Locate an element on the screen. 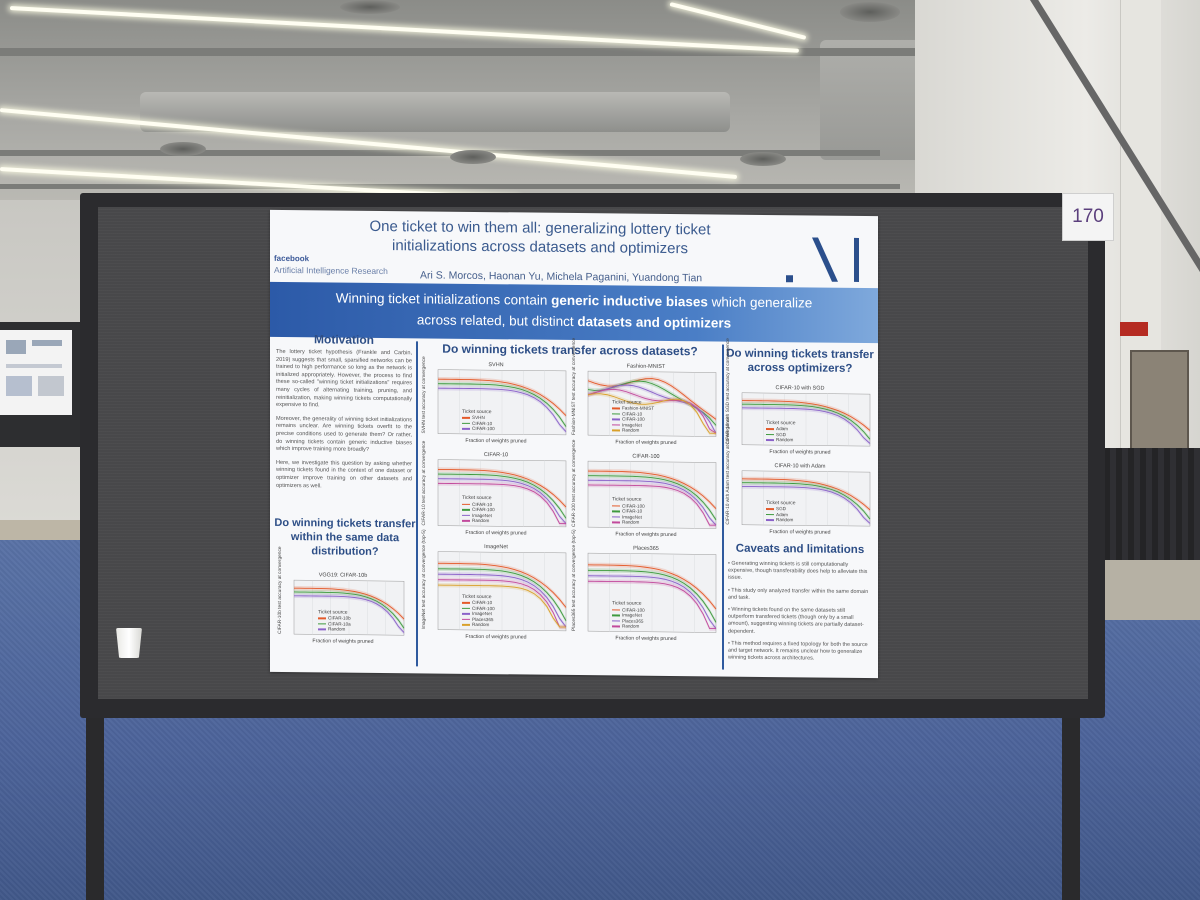 The height and width of the screenshot is (900, 1200). column-divider is located at coordinates (417, 504).